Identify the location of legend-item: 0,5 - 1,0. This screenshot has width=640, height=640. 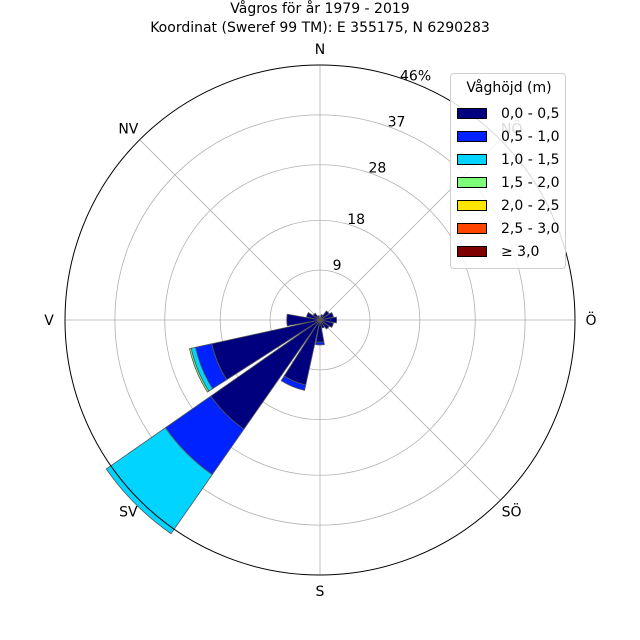
(511, 136).